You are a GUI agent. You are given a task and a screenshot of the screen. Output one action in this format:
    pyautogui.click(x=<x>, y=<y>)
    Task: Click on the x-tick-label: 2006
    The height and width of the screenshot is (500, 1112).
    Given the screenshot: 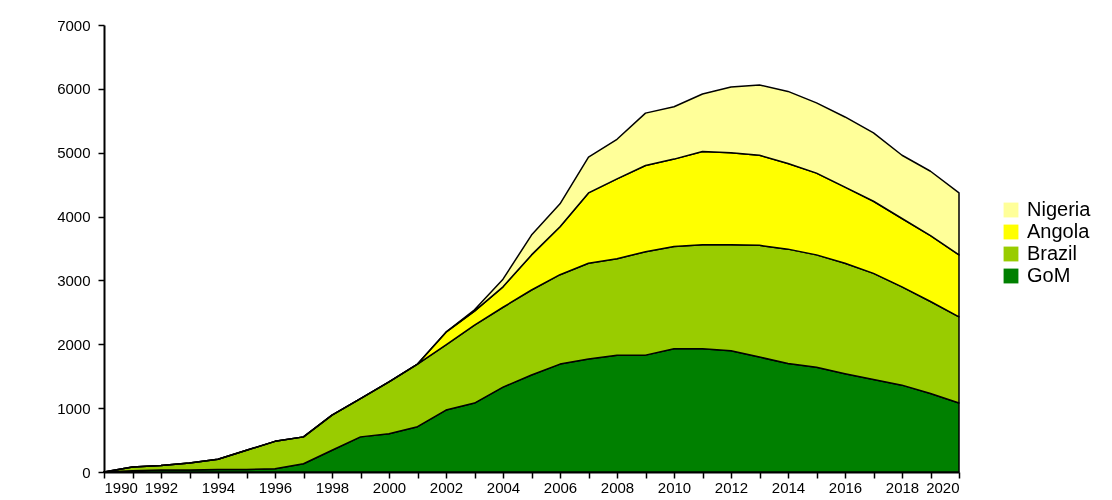 What is the action you would take?
    pyautogui.click(x=560, y=487)
    